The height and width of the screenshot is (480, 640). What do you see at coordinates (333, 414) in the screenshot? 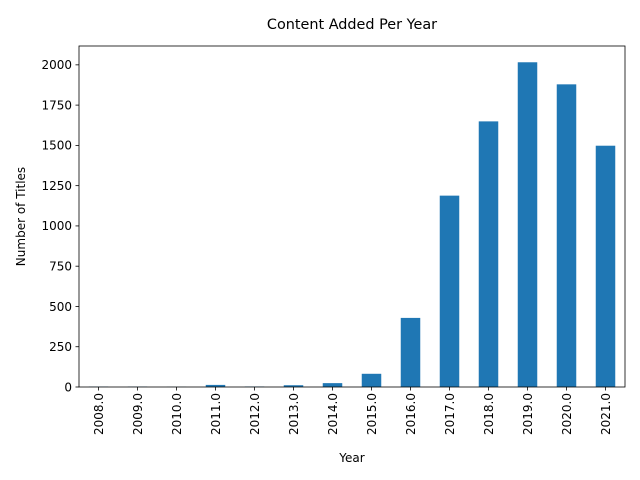
I see `x-tick-label: 2014.0` at bounding box center [333, 414].